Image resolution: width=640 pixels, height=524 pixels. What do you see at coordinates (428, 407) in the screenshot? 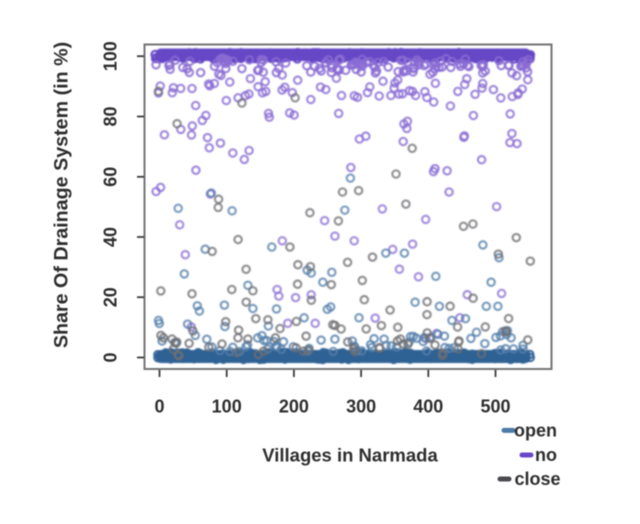
I see `svg-text: 400` at bounding box center [428, 407].